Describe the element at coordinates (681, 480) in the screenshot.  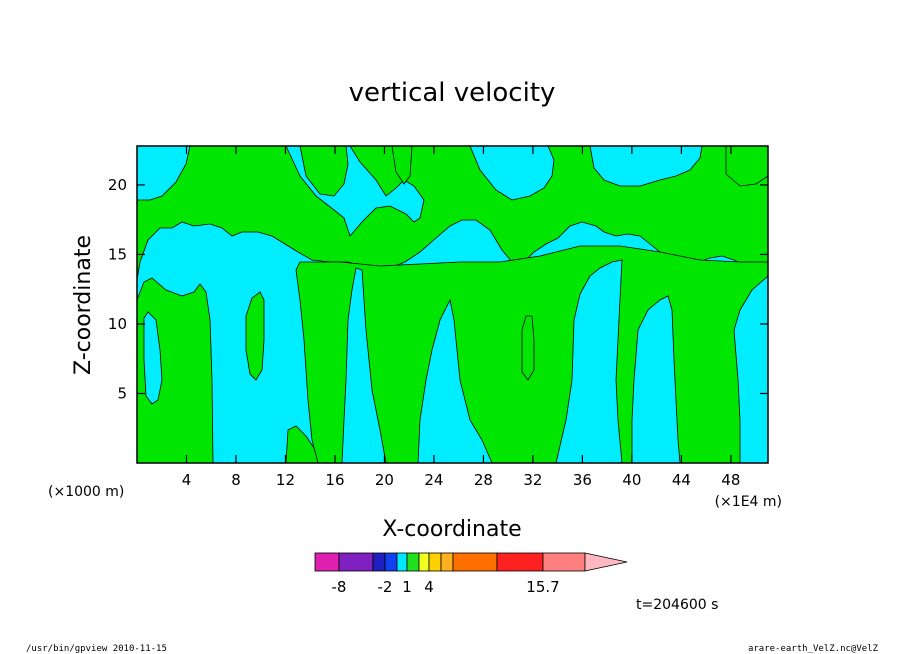
I see `x-tick-label: 44` at that location.